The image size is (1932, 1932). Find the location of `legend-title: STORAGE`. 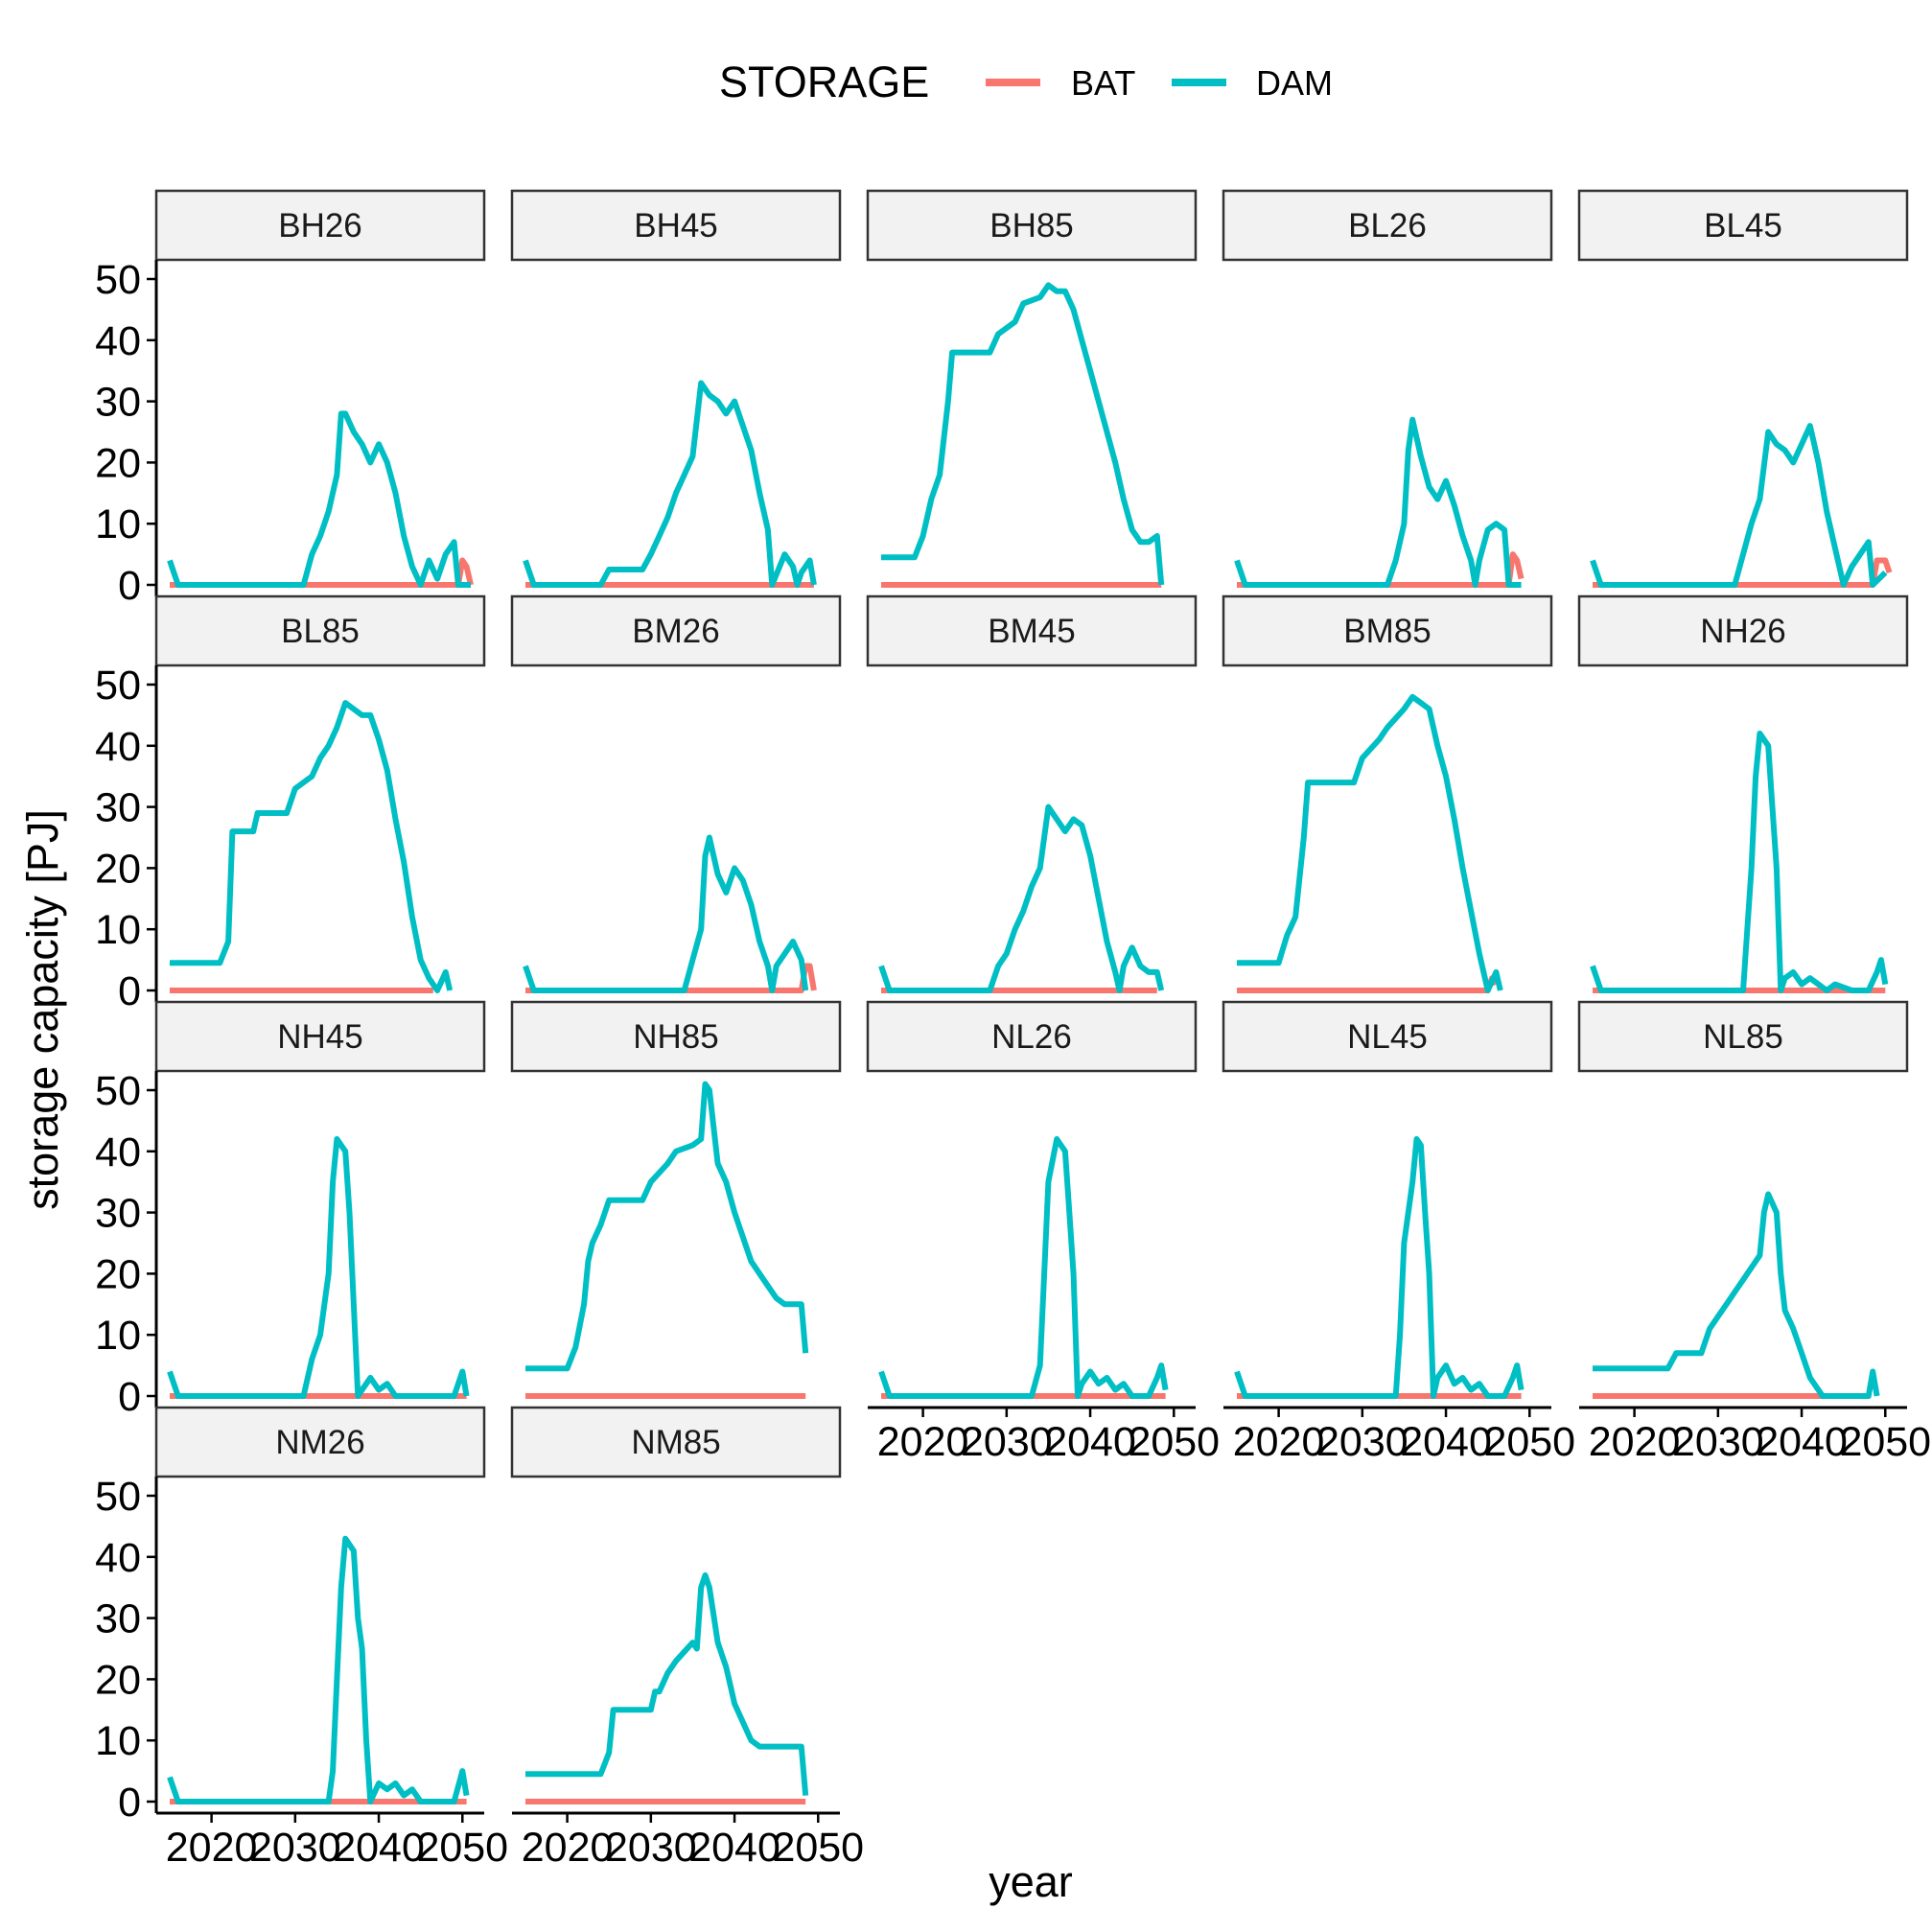

legend-title: STORAGE is located at coordinates (824, 82).